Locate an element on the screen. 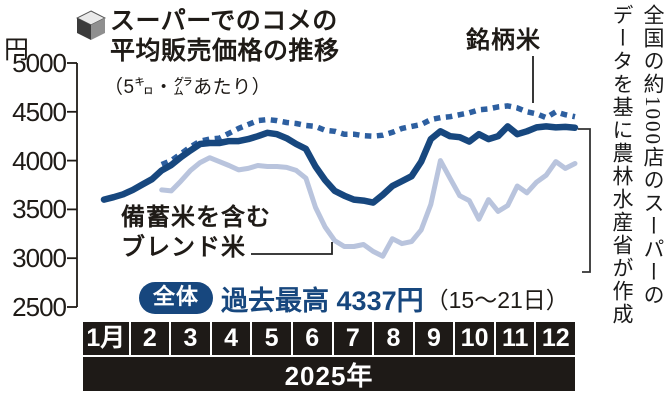 The height and width of the screenshot is (400, 670). cube-icon is located at coordinates (91, 25).